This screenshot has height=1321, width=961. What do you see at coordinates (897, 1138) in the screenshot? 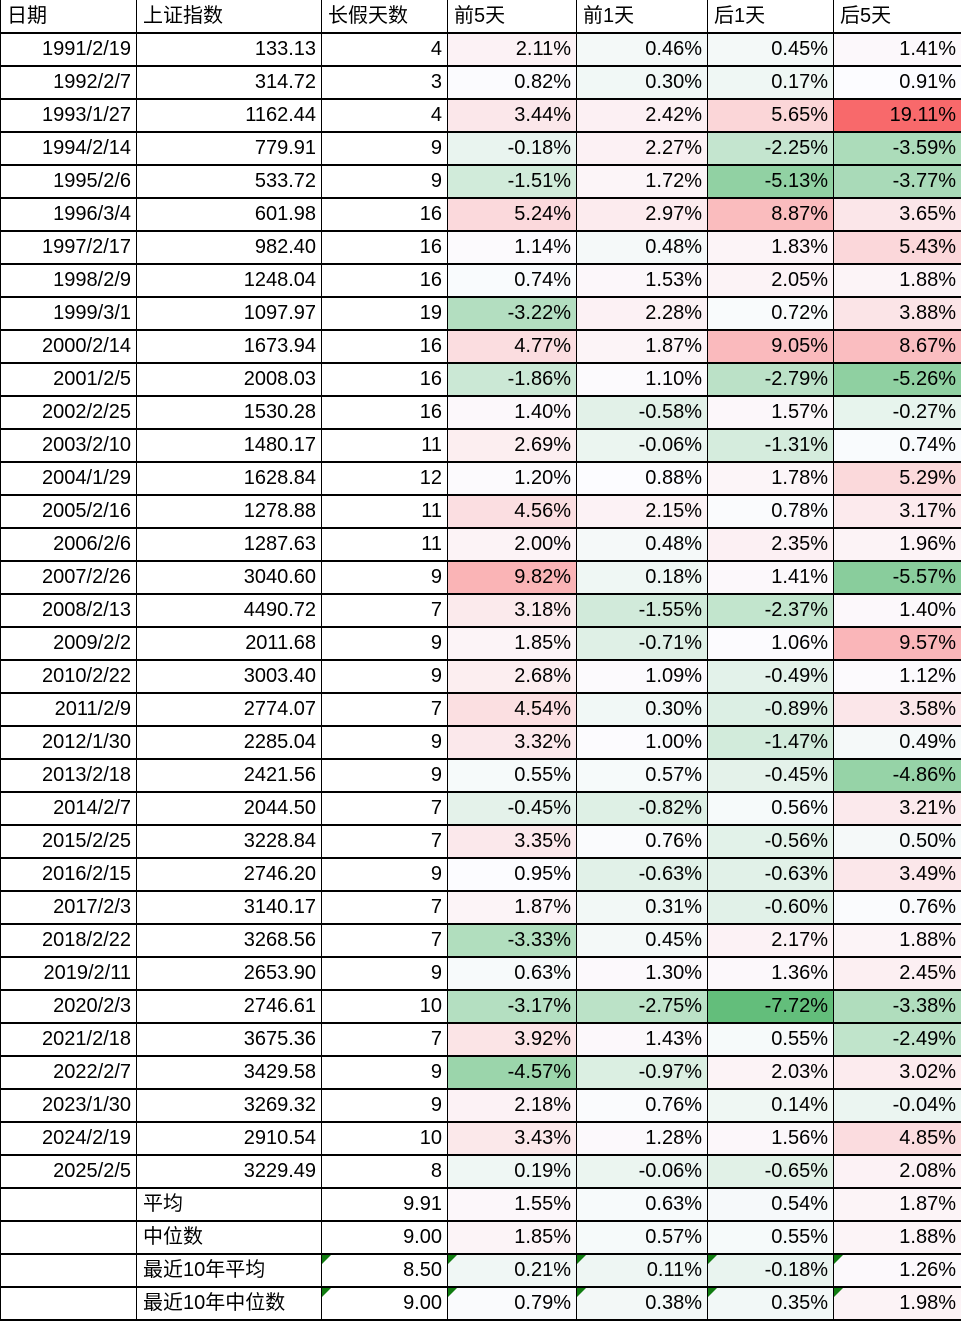
I see `post5-cell: 4.85%` at bounding box center [897, 1138].